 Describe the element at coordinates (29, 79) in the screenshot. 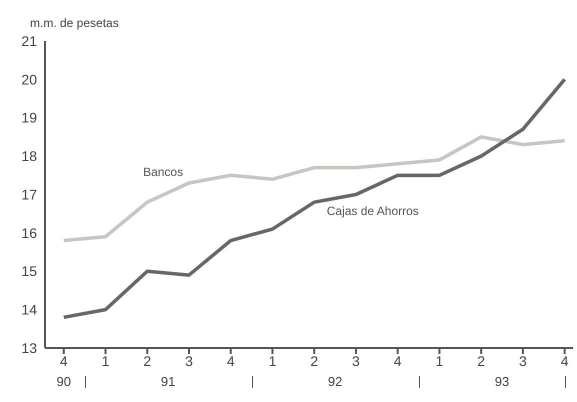

I see `y-tick-label: 20` at that location.